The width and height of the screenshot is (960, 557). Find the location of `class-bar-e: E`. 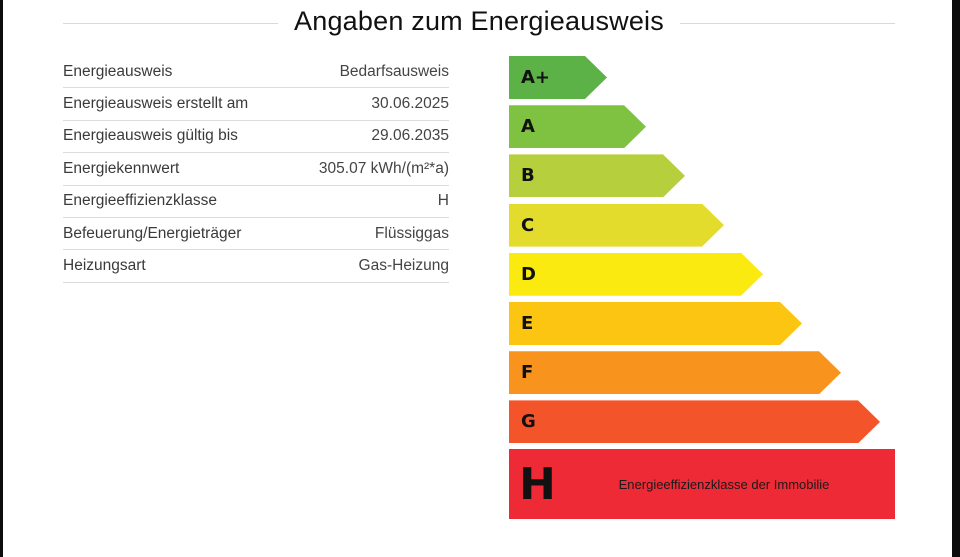

class-bar-e: E is located at coordinates (655, 323).